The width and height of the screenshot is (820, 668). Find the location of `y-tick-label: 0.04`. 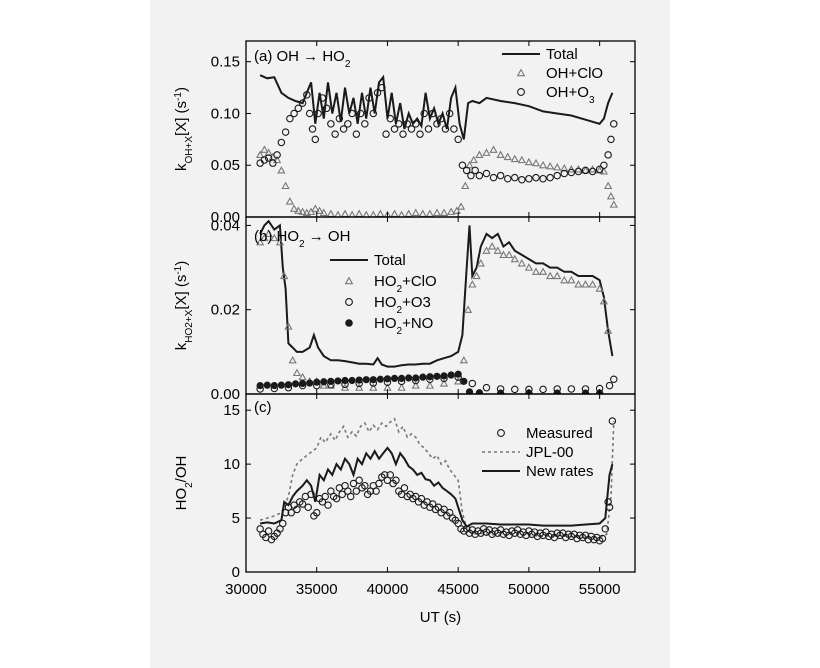

y-tick-label: 0.04 is located at coordinates (225, 225).